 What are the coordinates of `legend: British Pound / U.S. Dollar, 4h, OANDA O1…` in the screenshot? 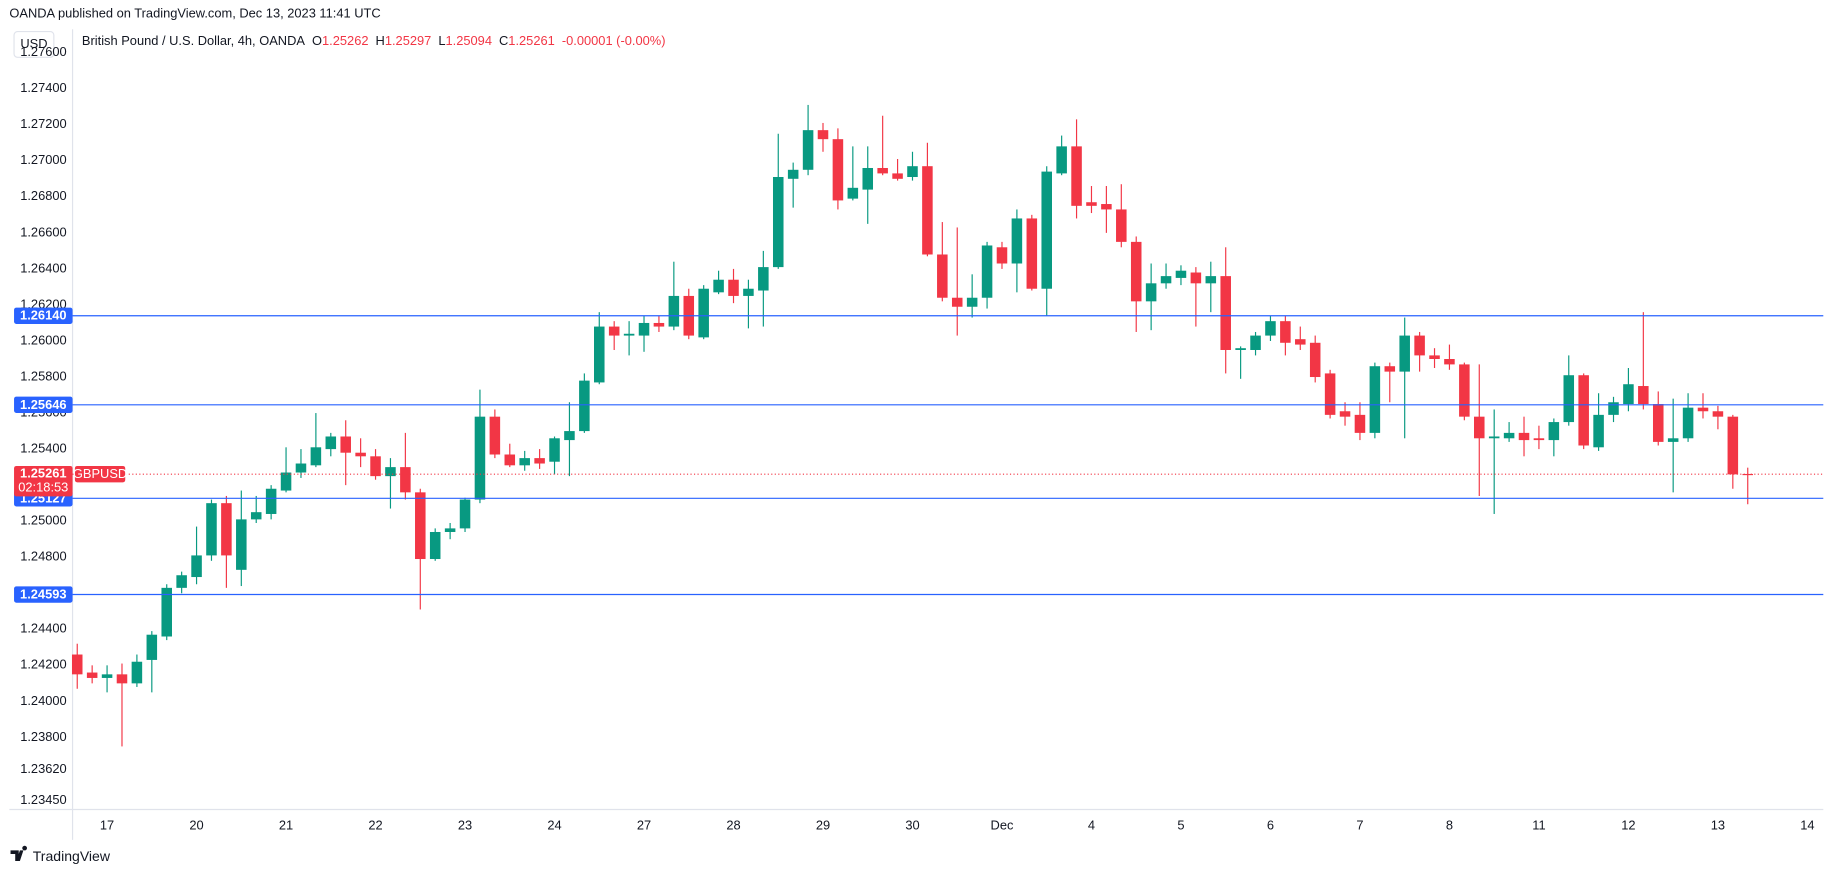 It's located at (374, 41).